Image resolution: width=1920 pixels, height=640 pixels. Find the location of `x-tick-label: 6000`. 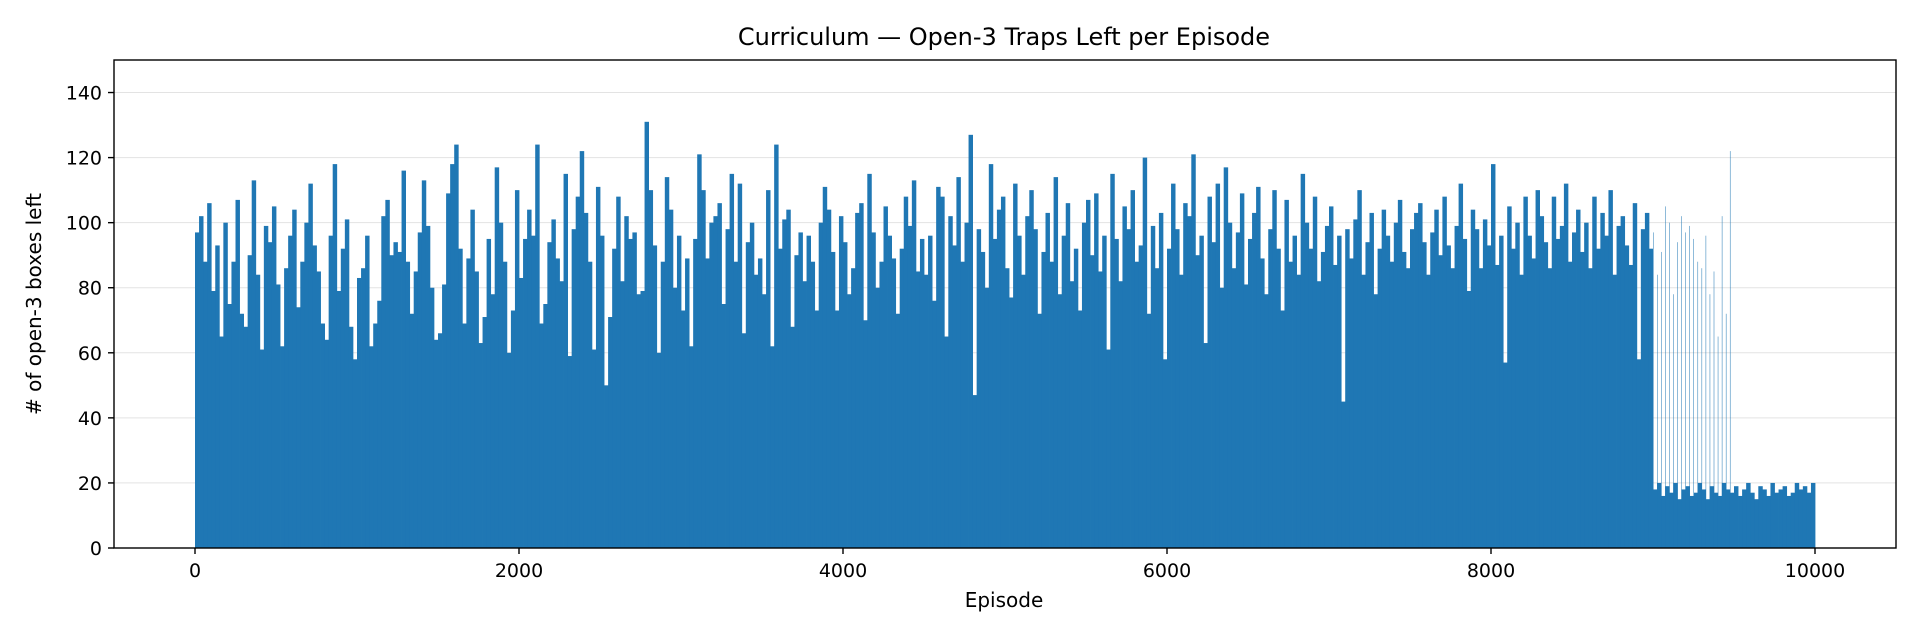

x-tick-label: 6000 is located at coordinates (1167, 571).